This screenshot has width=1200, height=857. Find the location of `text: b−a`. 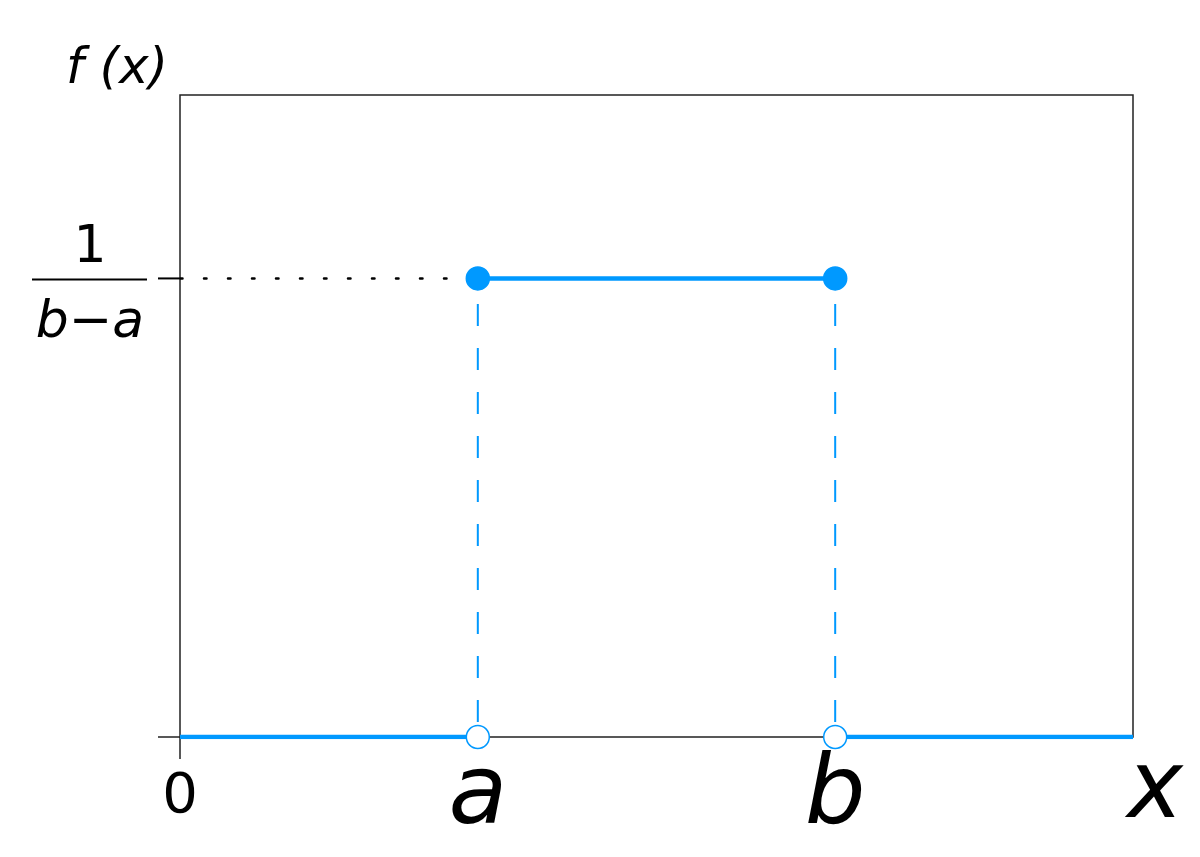

text: b−a is located at coordinates (90, 319).